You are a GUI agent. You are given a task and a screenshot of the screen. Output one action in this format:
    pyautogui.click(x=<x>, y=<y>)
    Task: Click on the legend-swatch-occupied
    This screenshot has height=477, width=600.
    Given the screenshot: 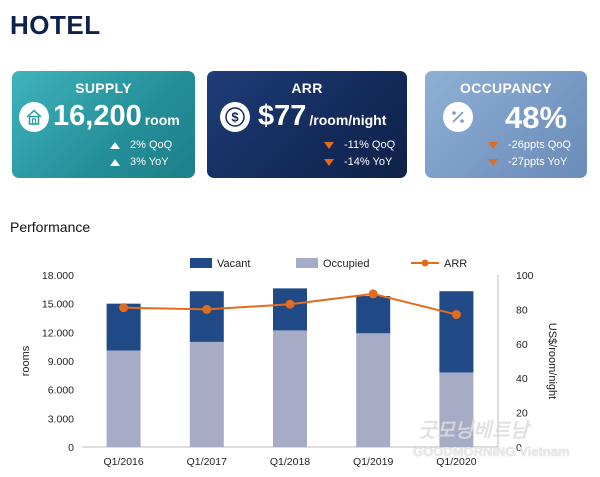 What is the action you would take?
    pyautogui.click(x=307, y=263)
    